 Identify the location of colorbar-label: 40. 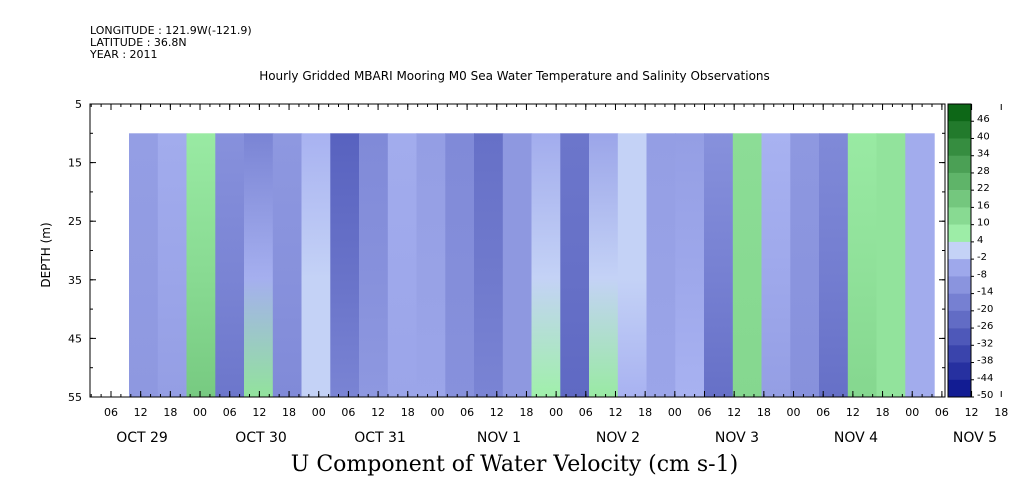
(983, 136).